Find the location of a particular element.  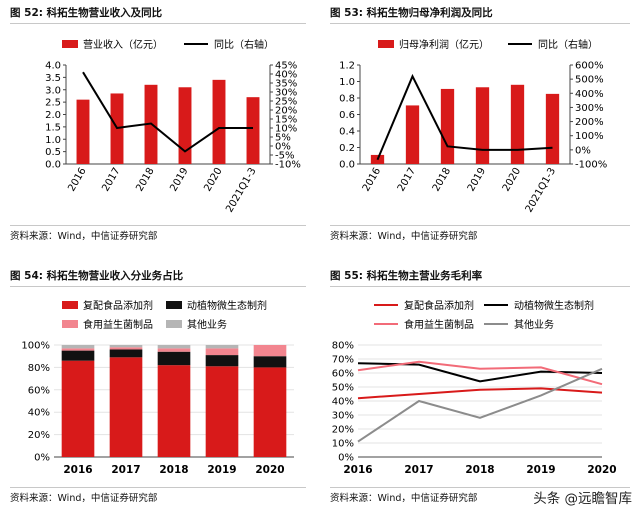

y-tick-label: 3.0 is located at coordinates (53, 90).